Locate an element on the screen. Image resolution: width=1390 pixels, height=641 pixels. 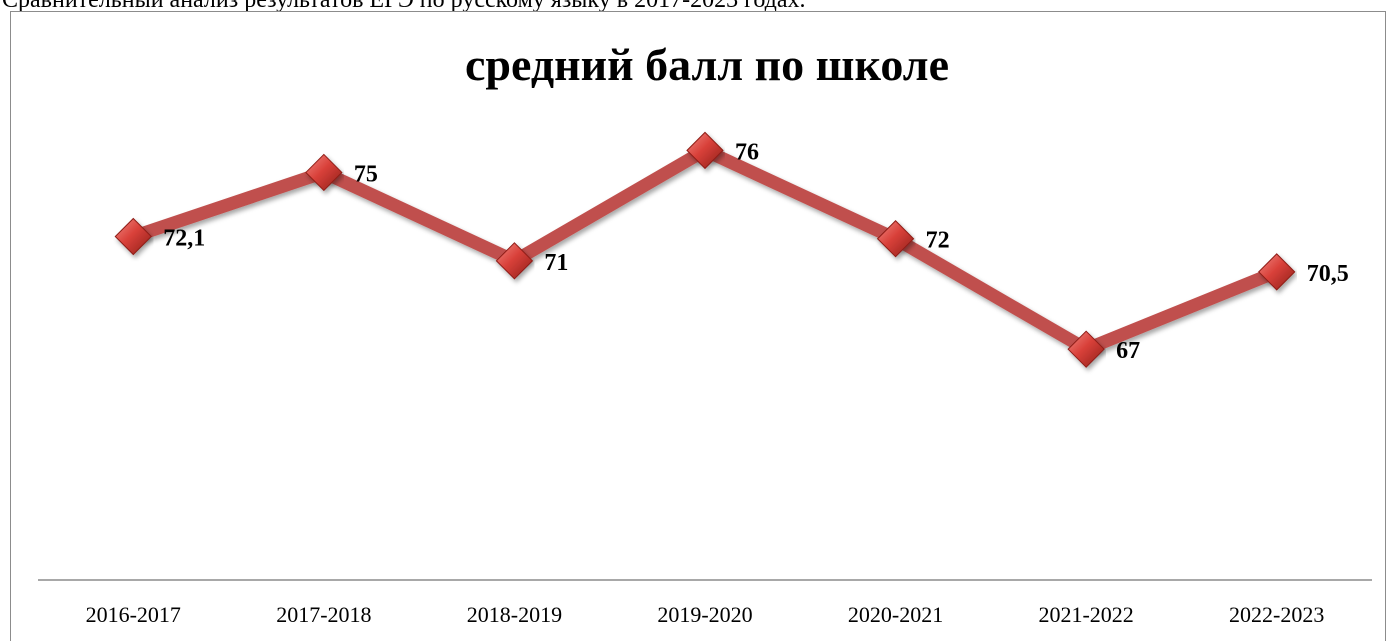
x-tick-label: 2018-2019 is located at coordinates (514, 614).